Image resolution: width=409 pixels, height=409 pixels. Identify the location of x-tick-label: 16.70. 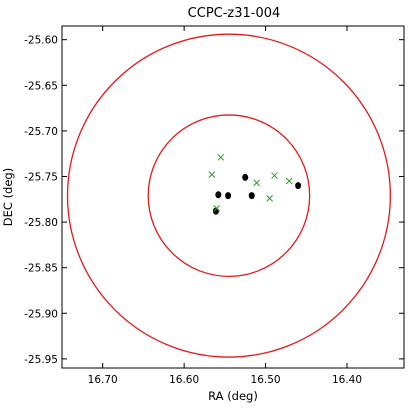
(103, 380).